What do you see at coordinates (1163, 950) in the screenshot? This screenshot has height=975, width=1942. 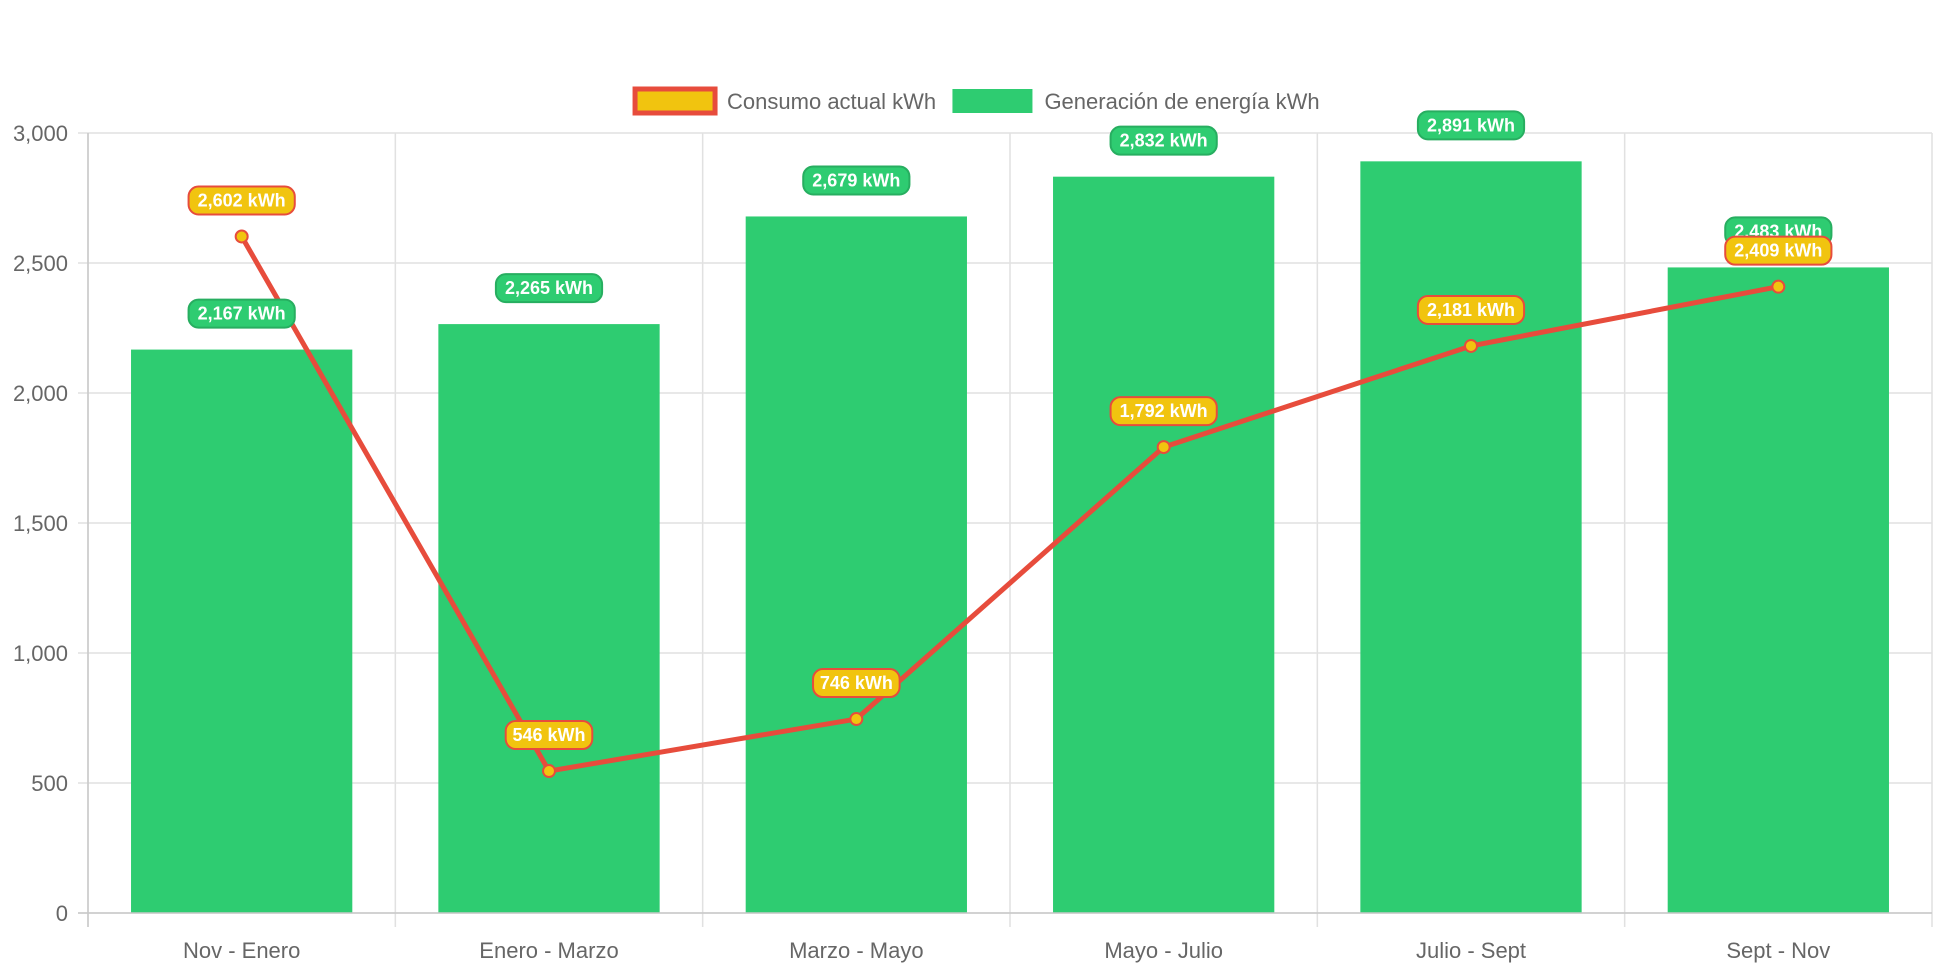 I see `x-tick-label: Mayo - Julio` at bounding box center [1163, 950].